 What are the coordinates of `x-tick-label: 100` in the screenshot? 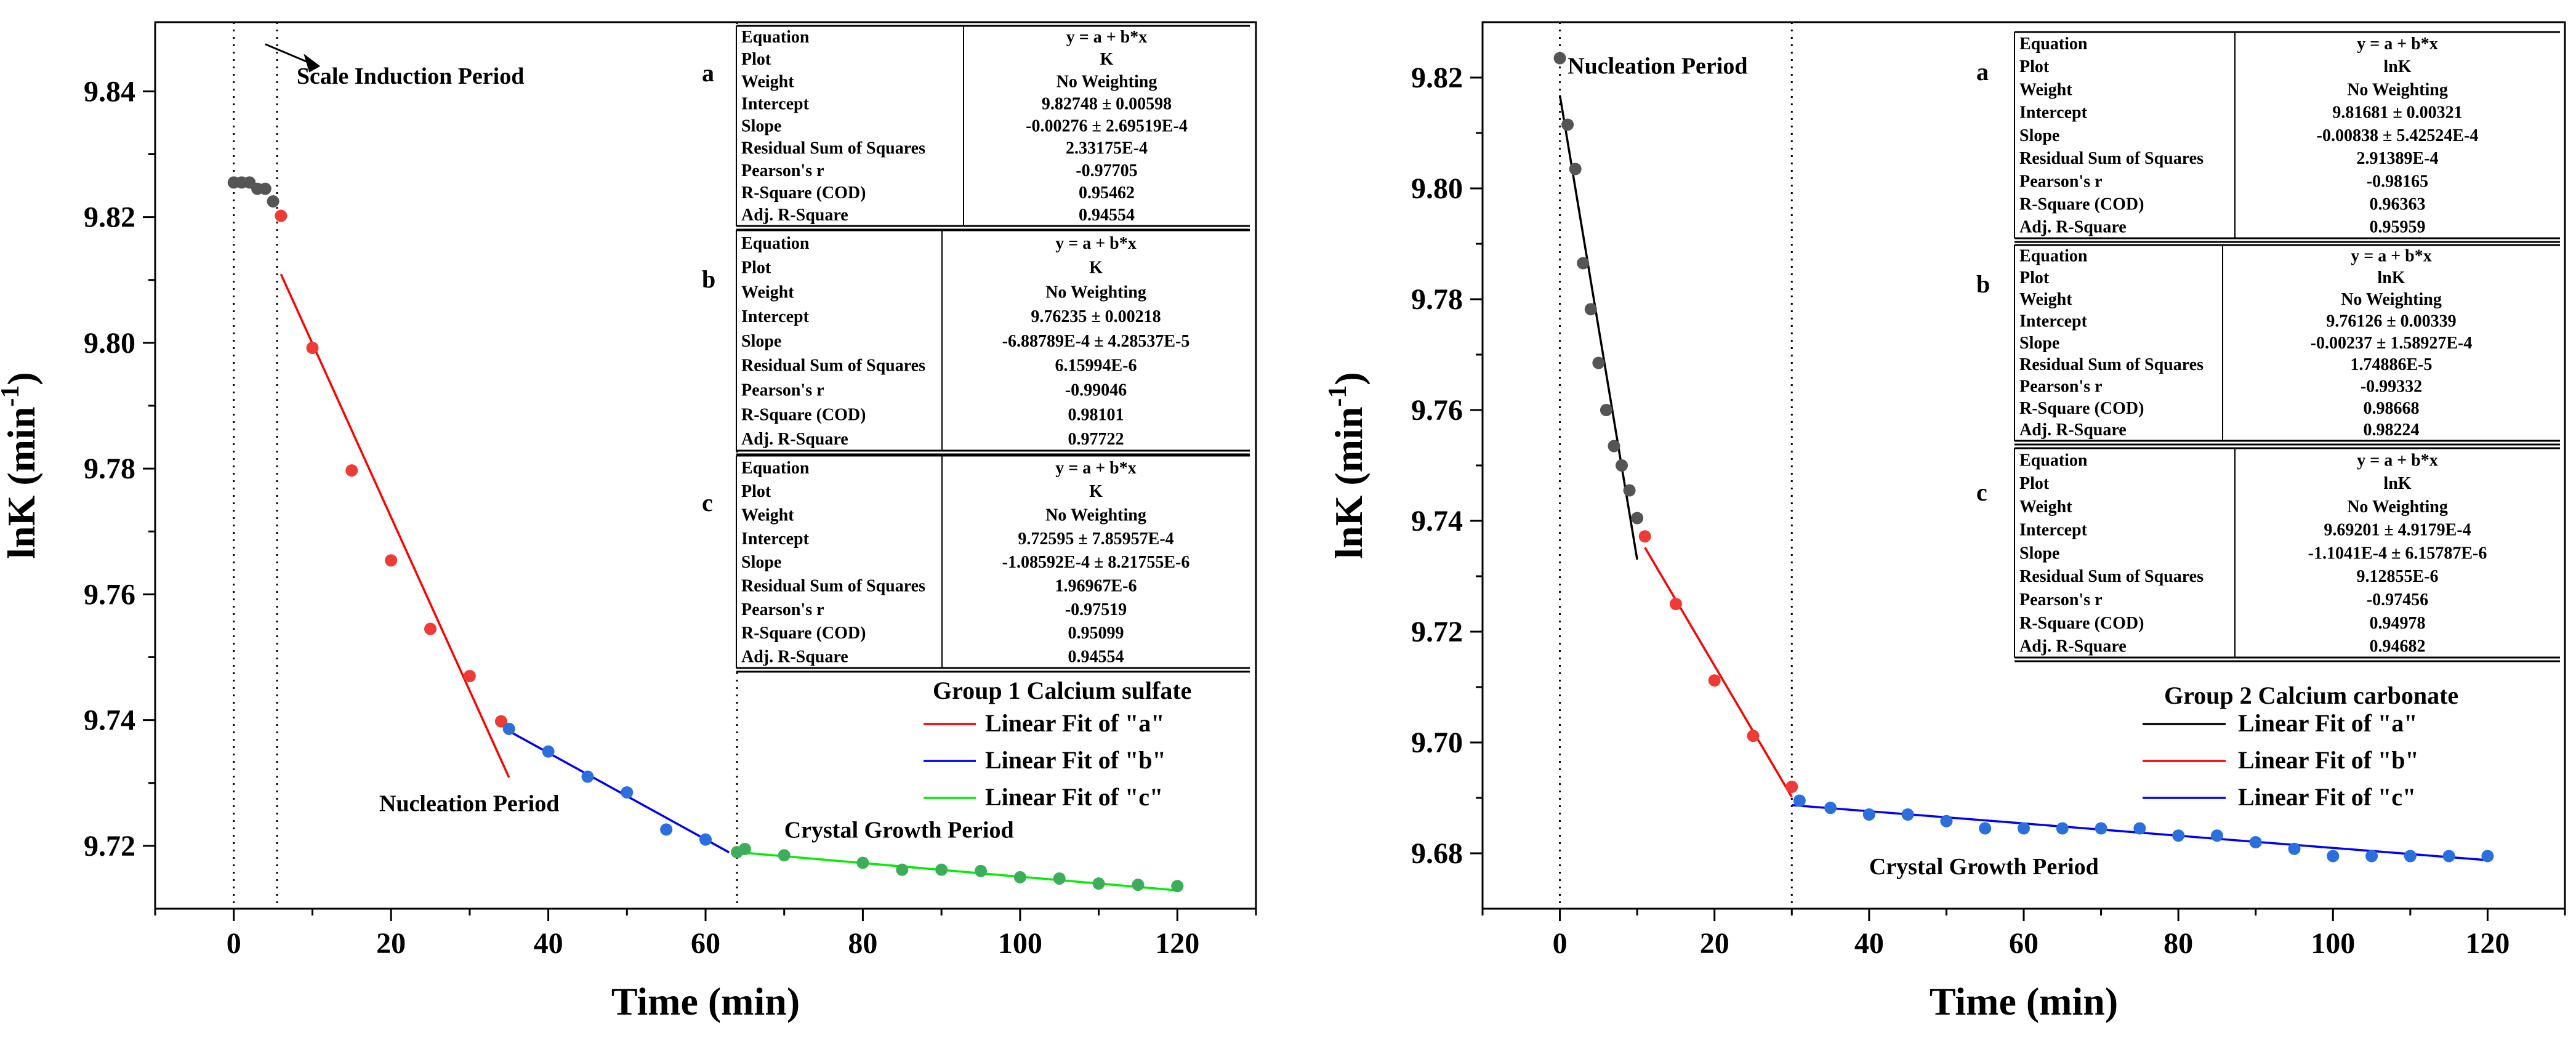 It's located at (1020, 943).